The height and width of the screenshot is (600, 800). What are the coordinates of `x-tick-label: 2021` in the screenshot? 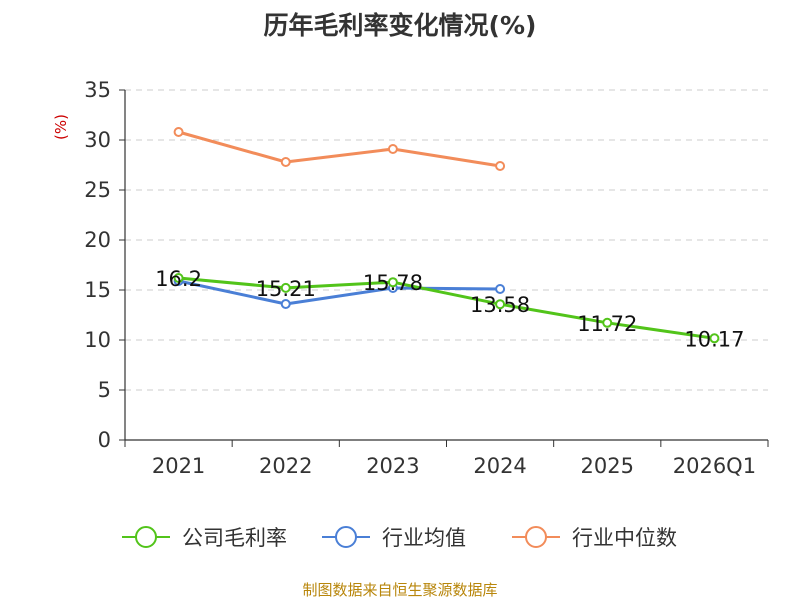 It's located at (178, 466).